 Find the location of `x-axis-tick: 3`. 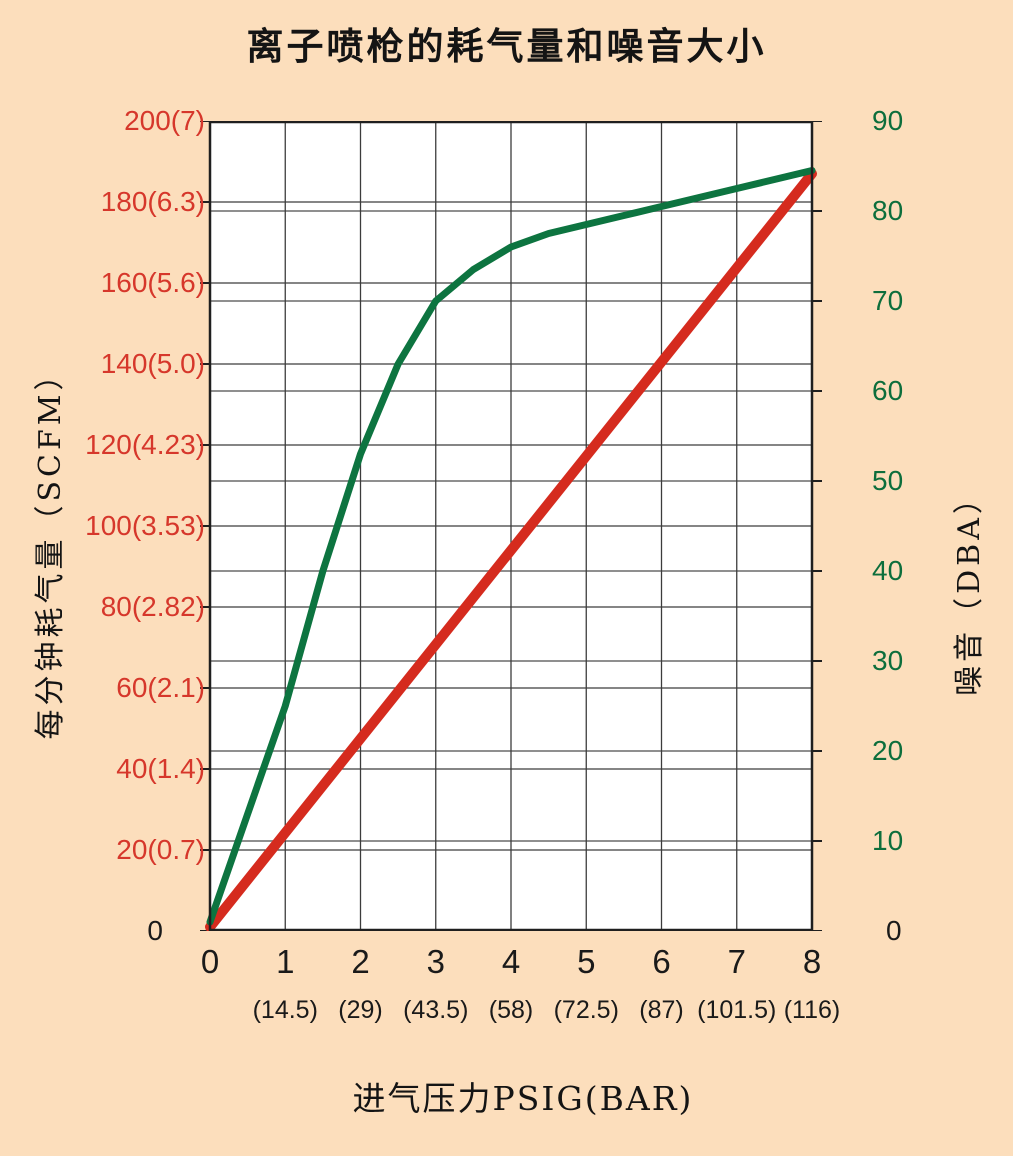

x-axis-tick: 3 is located at coordinates (435, 961).